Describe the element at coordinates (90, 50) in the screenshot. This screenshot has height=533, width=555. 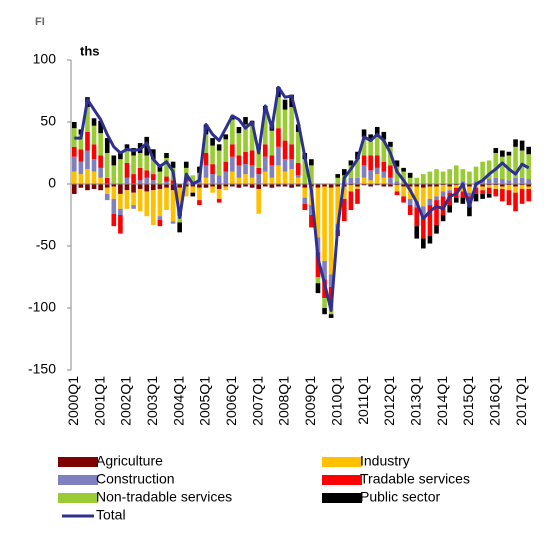
I see `y-axis-label: ths` at that location.